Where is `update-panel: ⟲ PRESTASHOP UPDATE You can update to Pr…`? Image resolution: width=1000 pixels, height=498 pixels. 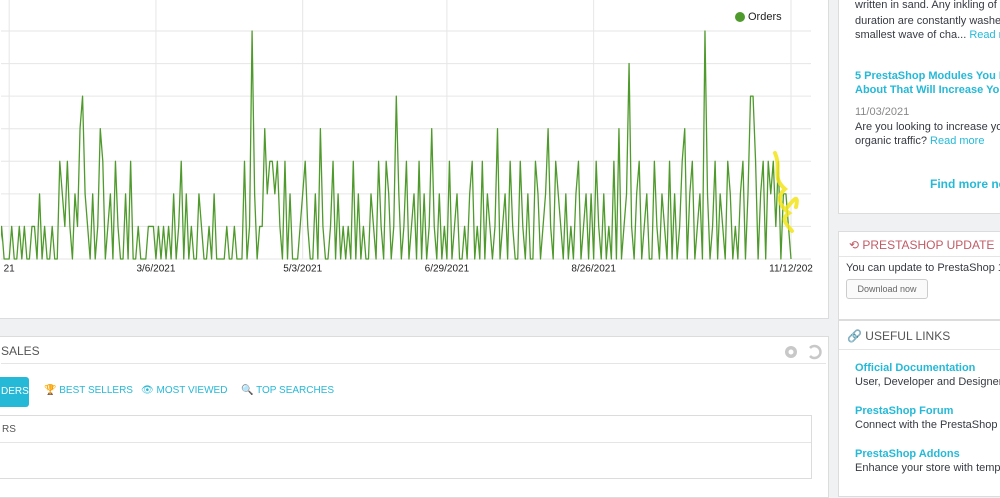
update-panel: ⟲ PRESTASHOP UPDATE You can update to Pr… is located at coordinates (919, 275).